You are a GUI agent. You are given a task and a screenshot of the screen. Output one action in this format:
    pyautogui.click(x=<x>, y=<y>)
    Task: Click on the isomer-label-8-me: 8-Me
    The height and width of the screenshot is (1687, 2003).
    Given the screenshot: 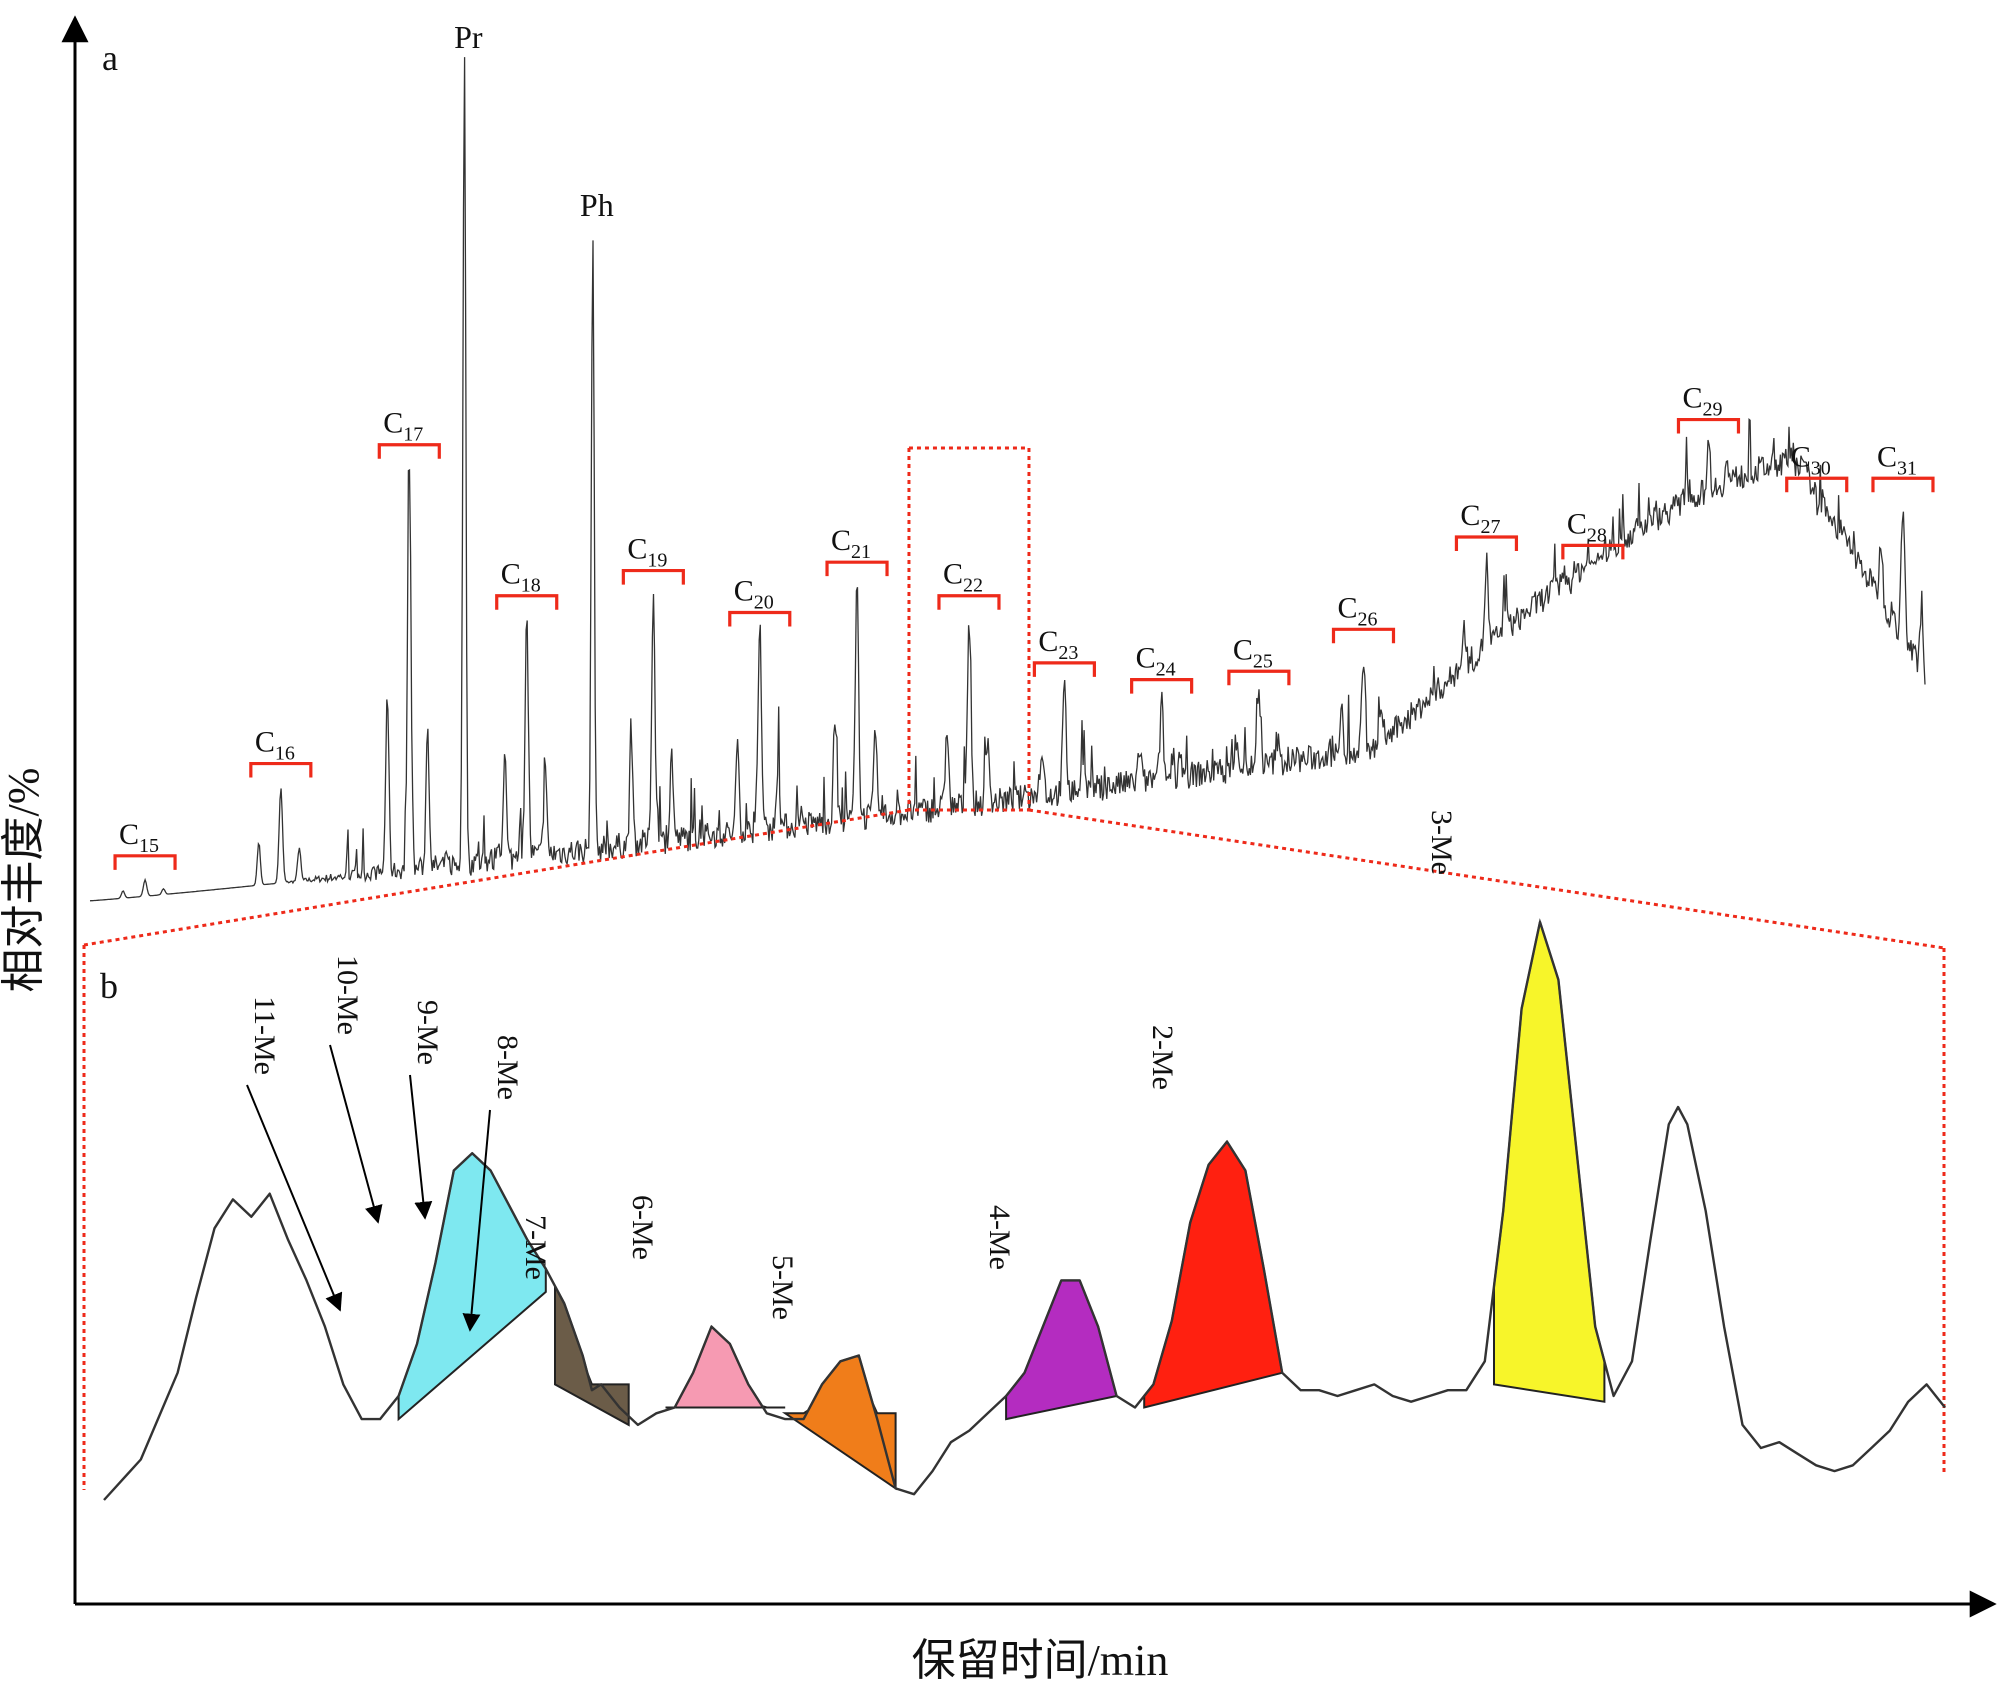 What is the action you would take?
    pyautogui.click(x=507, y=1067)
    